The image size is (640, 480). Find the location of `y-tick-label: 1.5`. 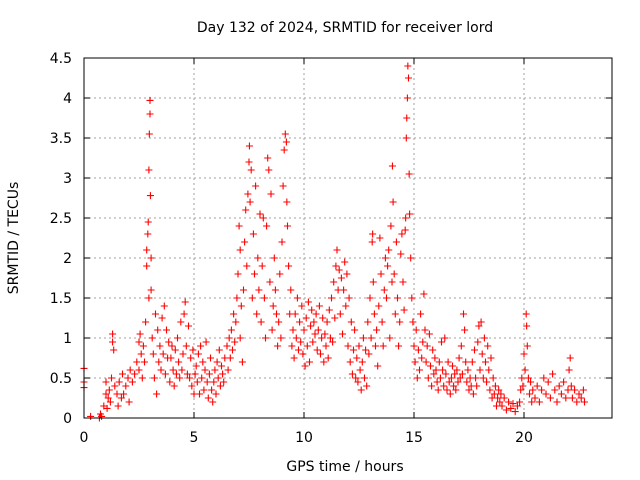

y-tick-label: 1.5 is located at coordinates (61, 299).